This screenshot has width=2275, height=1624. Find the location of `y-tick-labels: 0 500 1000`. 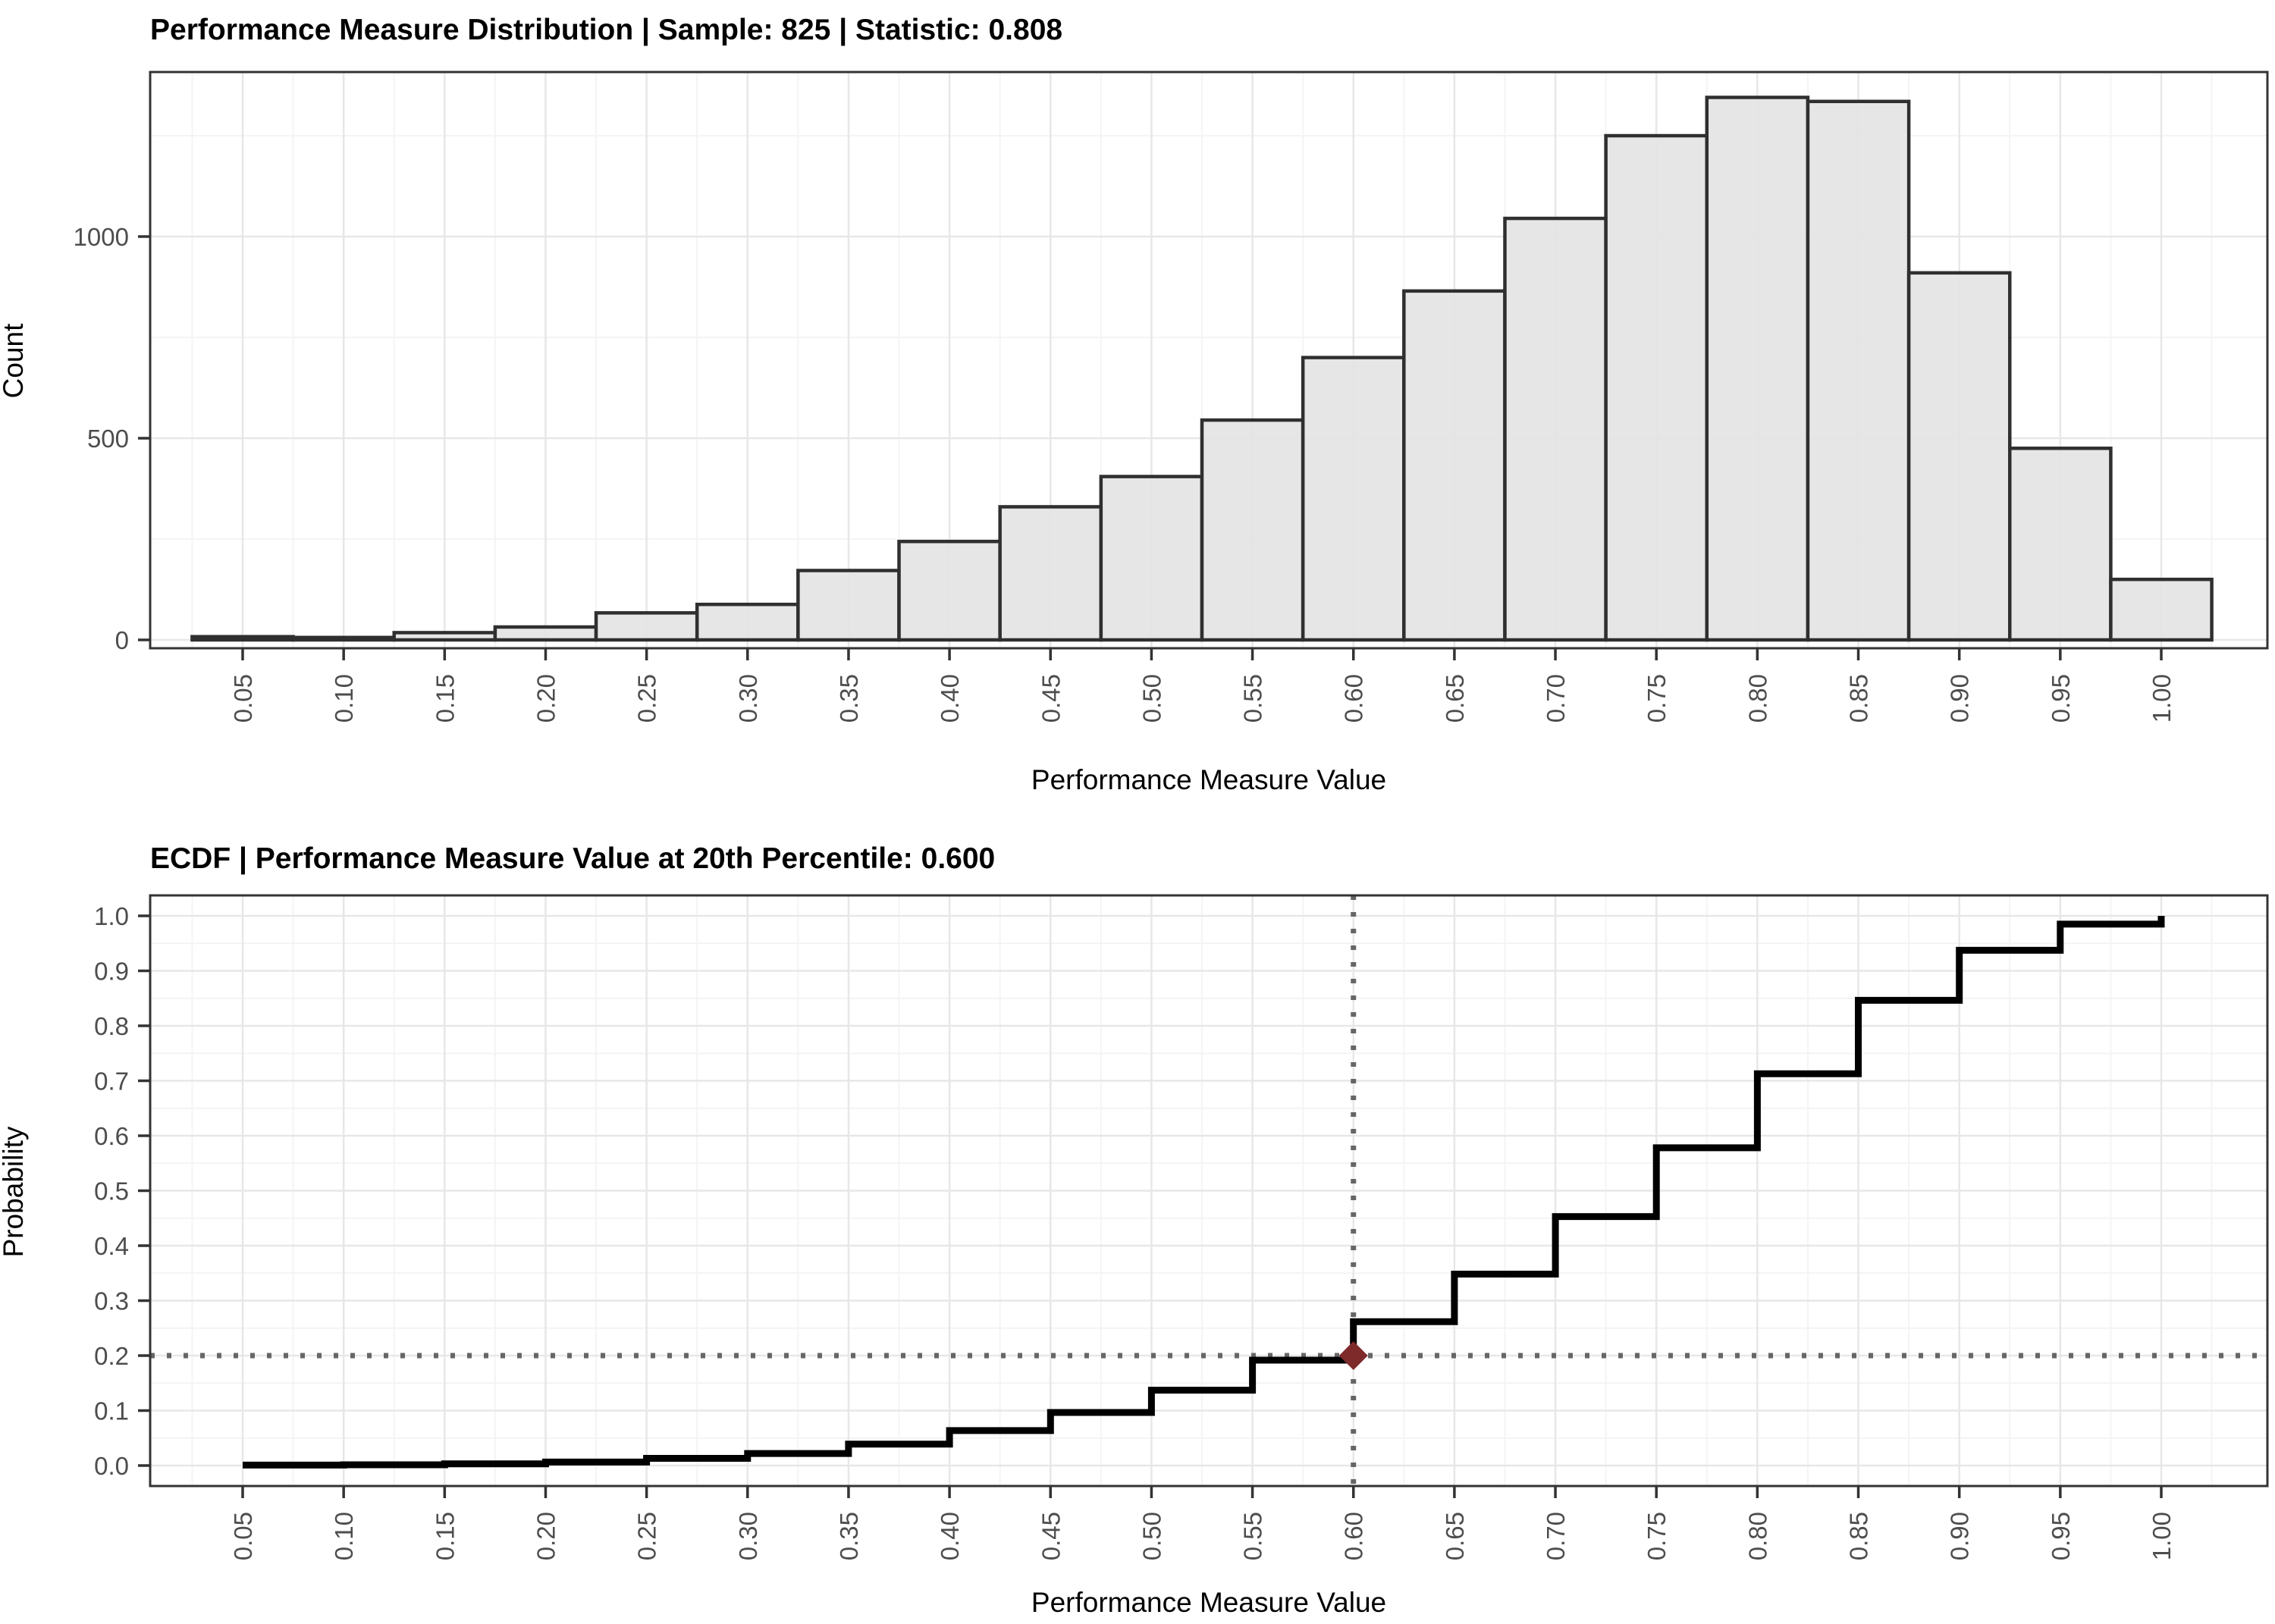

y-tick-labels: 0 500 1000 is located at coordinates (101, 438).